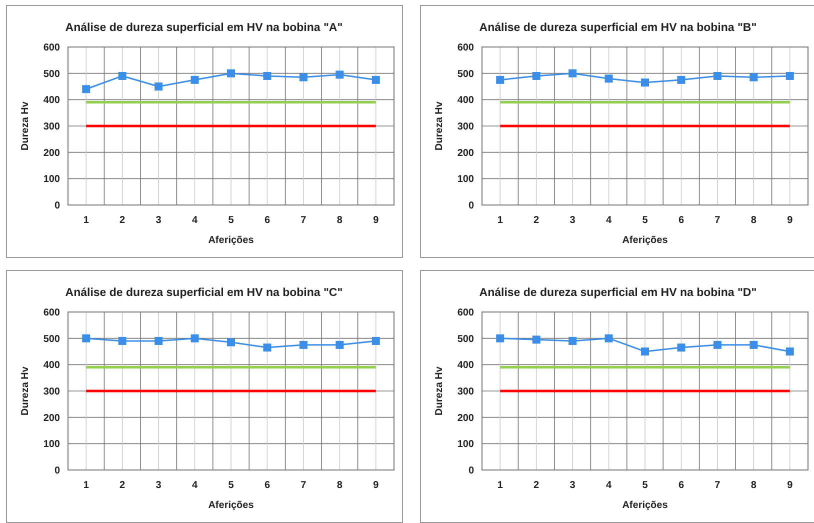 The width and height of the screenshot is (814, 523). What do you see at coordinates (618, 293) in the screenshot?
I see `chart-title: Análise de dureza superficial em HV na bobina "D"` at bounding box center [618, 293].